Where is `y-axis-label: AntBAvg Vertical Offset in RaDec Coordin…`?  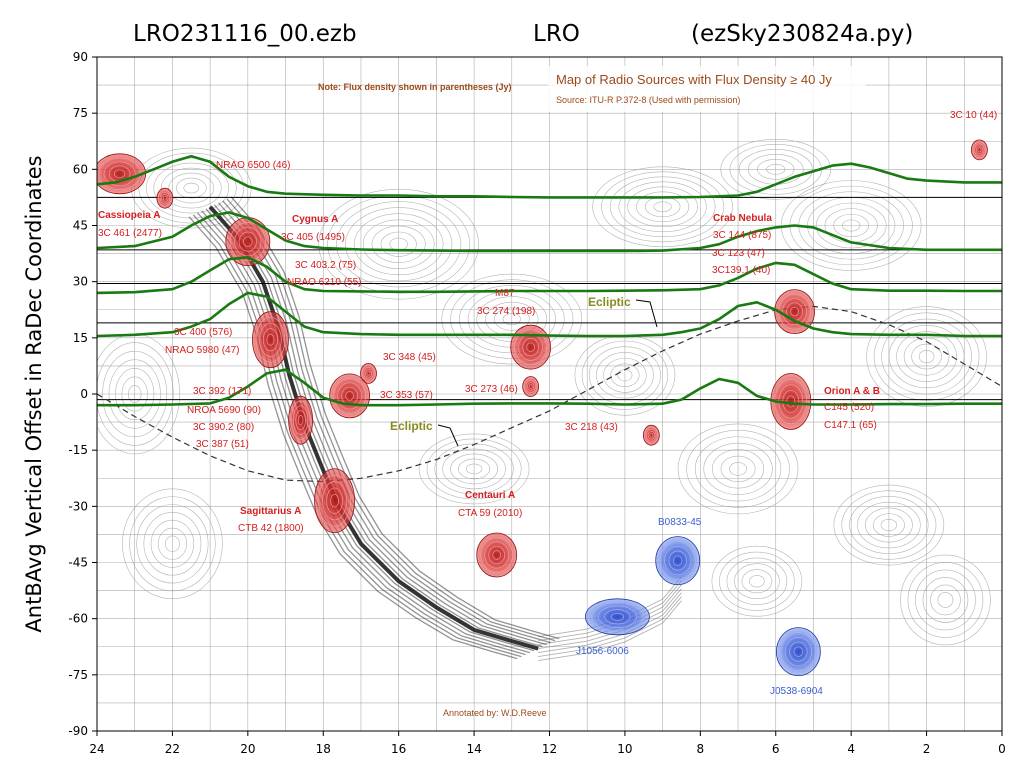
y-axis-label: AntBAvg Vertical Offset in RaDec Coordin… is located at coordinates (34, 393).